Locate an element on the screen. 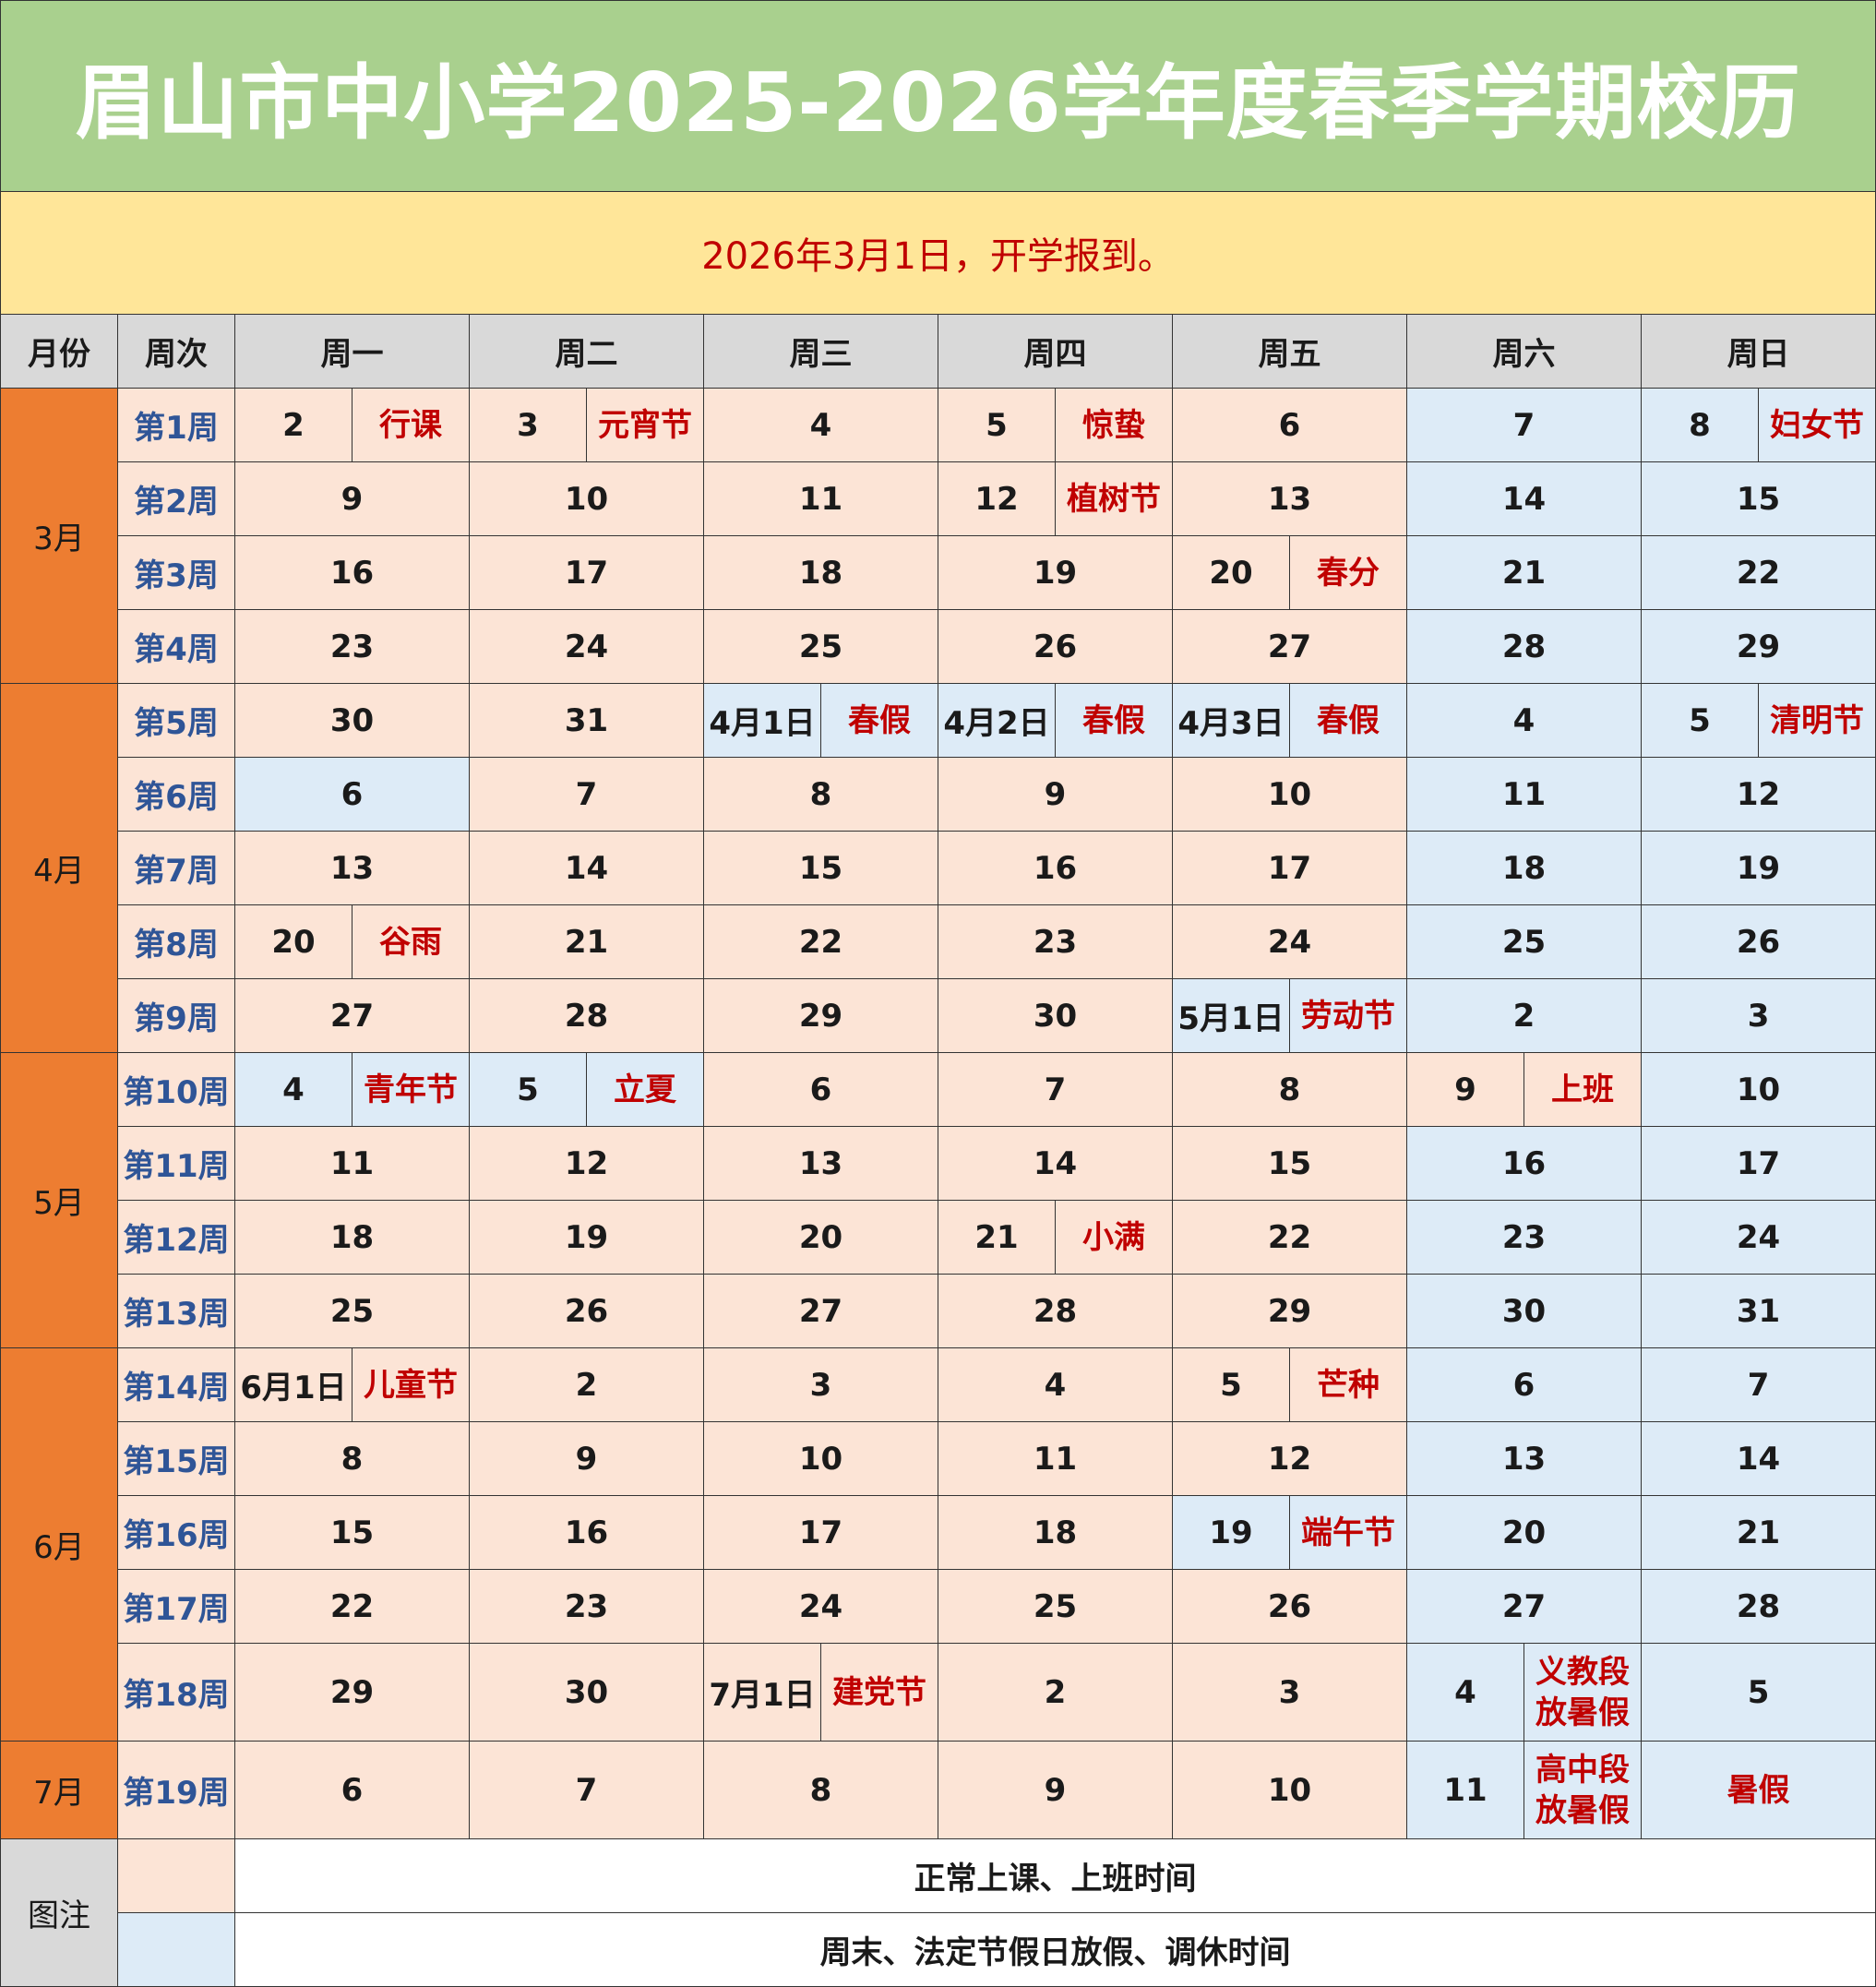 Image resolution: width=1876 pixels, height=1987 pixels. day-tue-date: 28 is located at coordinates (586, 1015).